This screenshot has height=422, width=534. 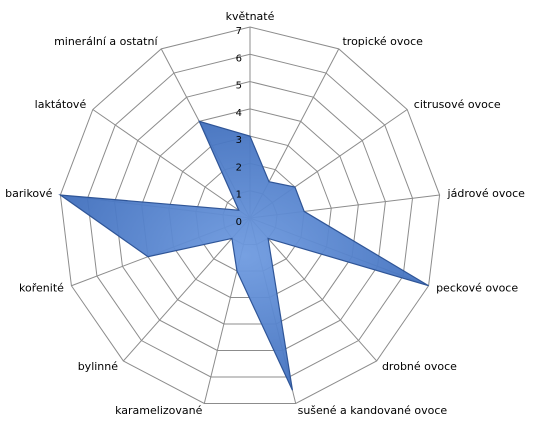 What do you see at coordinates (98, 366) in the screenshot?
I see `category-label: bylinné` at bounding box center [98, 366].